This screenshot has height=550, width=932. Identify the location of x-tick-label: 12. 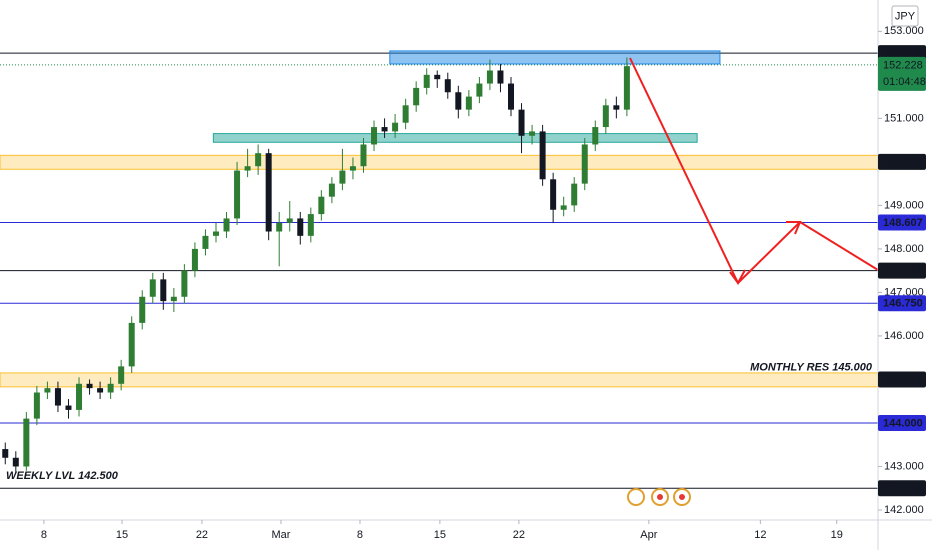
(760, 535).